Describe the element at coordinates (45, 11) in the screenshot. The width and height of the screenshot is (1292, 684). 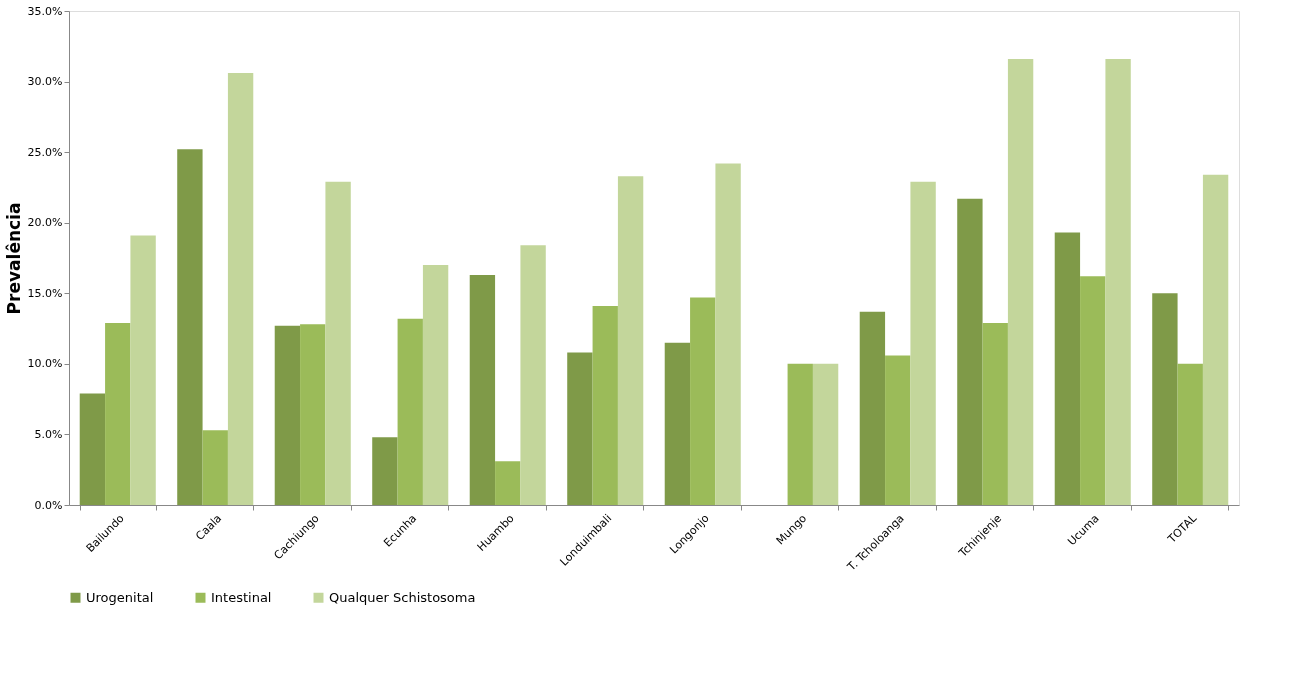
I see `y-tick-label: 35.0%` at that location.